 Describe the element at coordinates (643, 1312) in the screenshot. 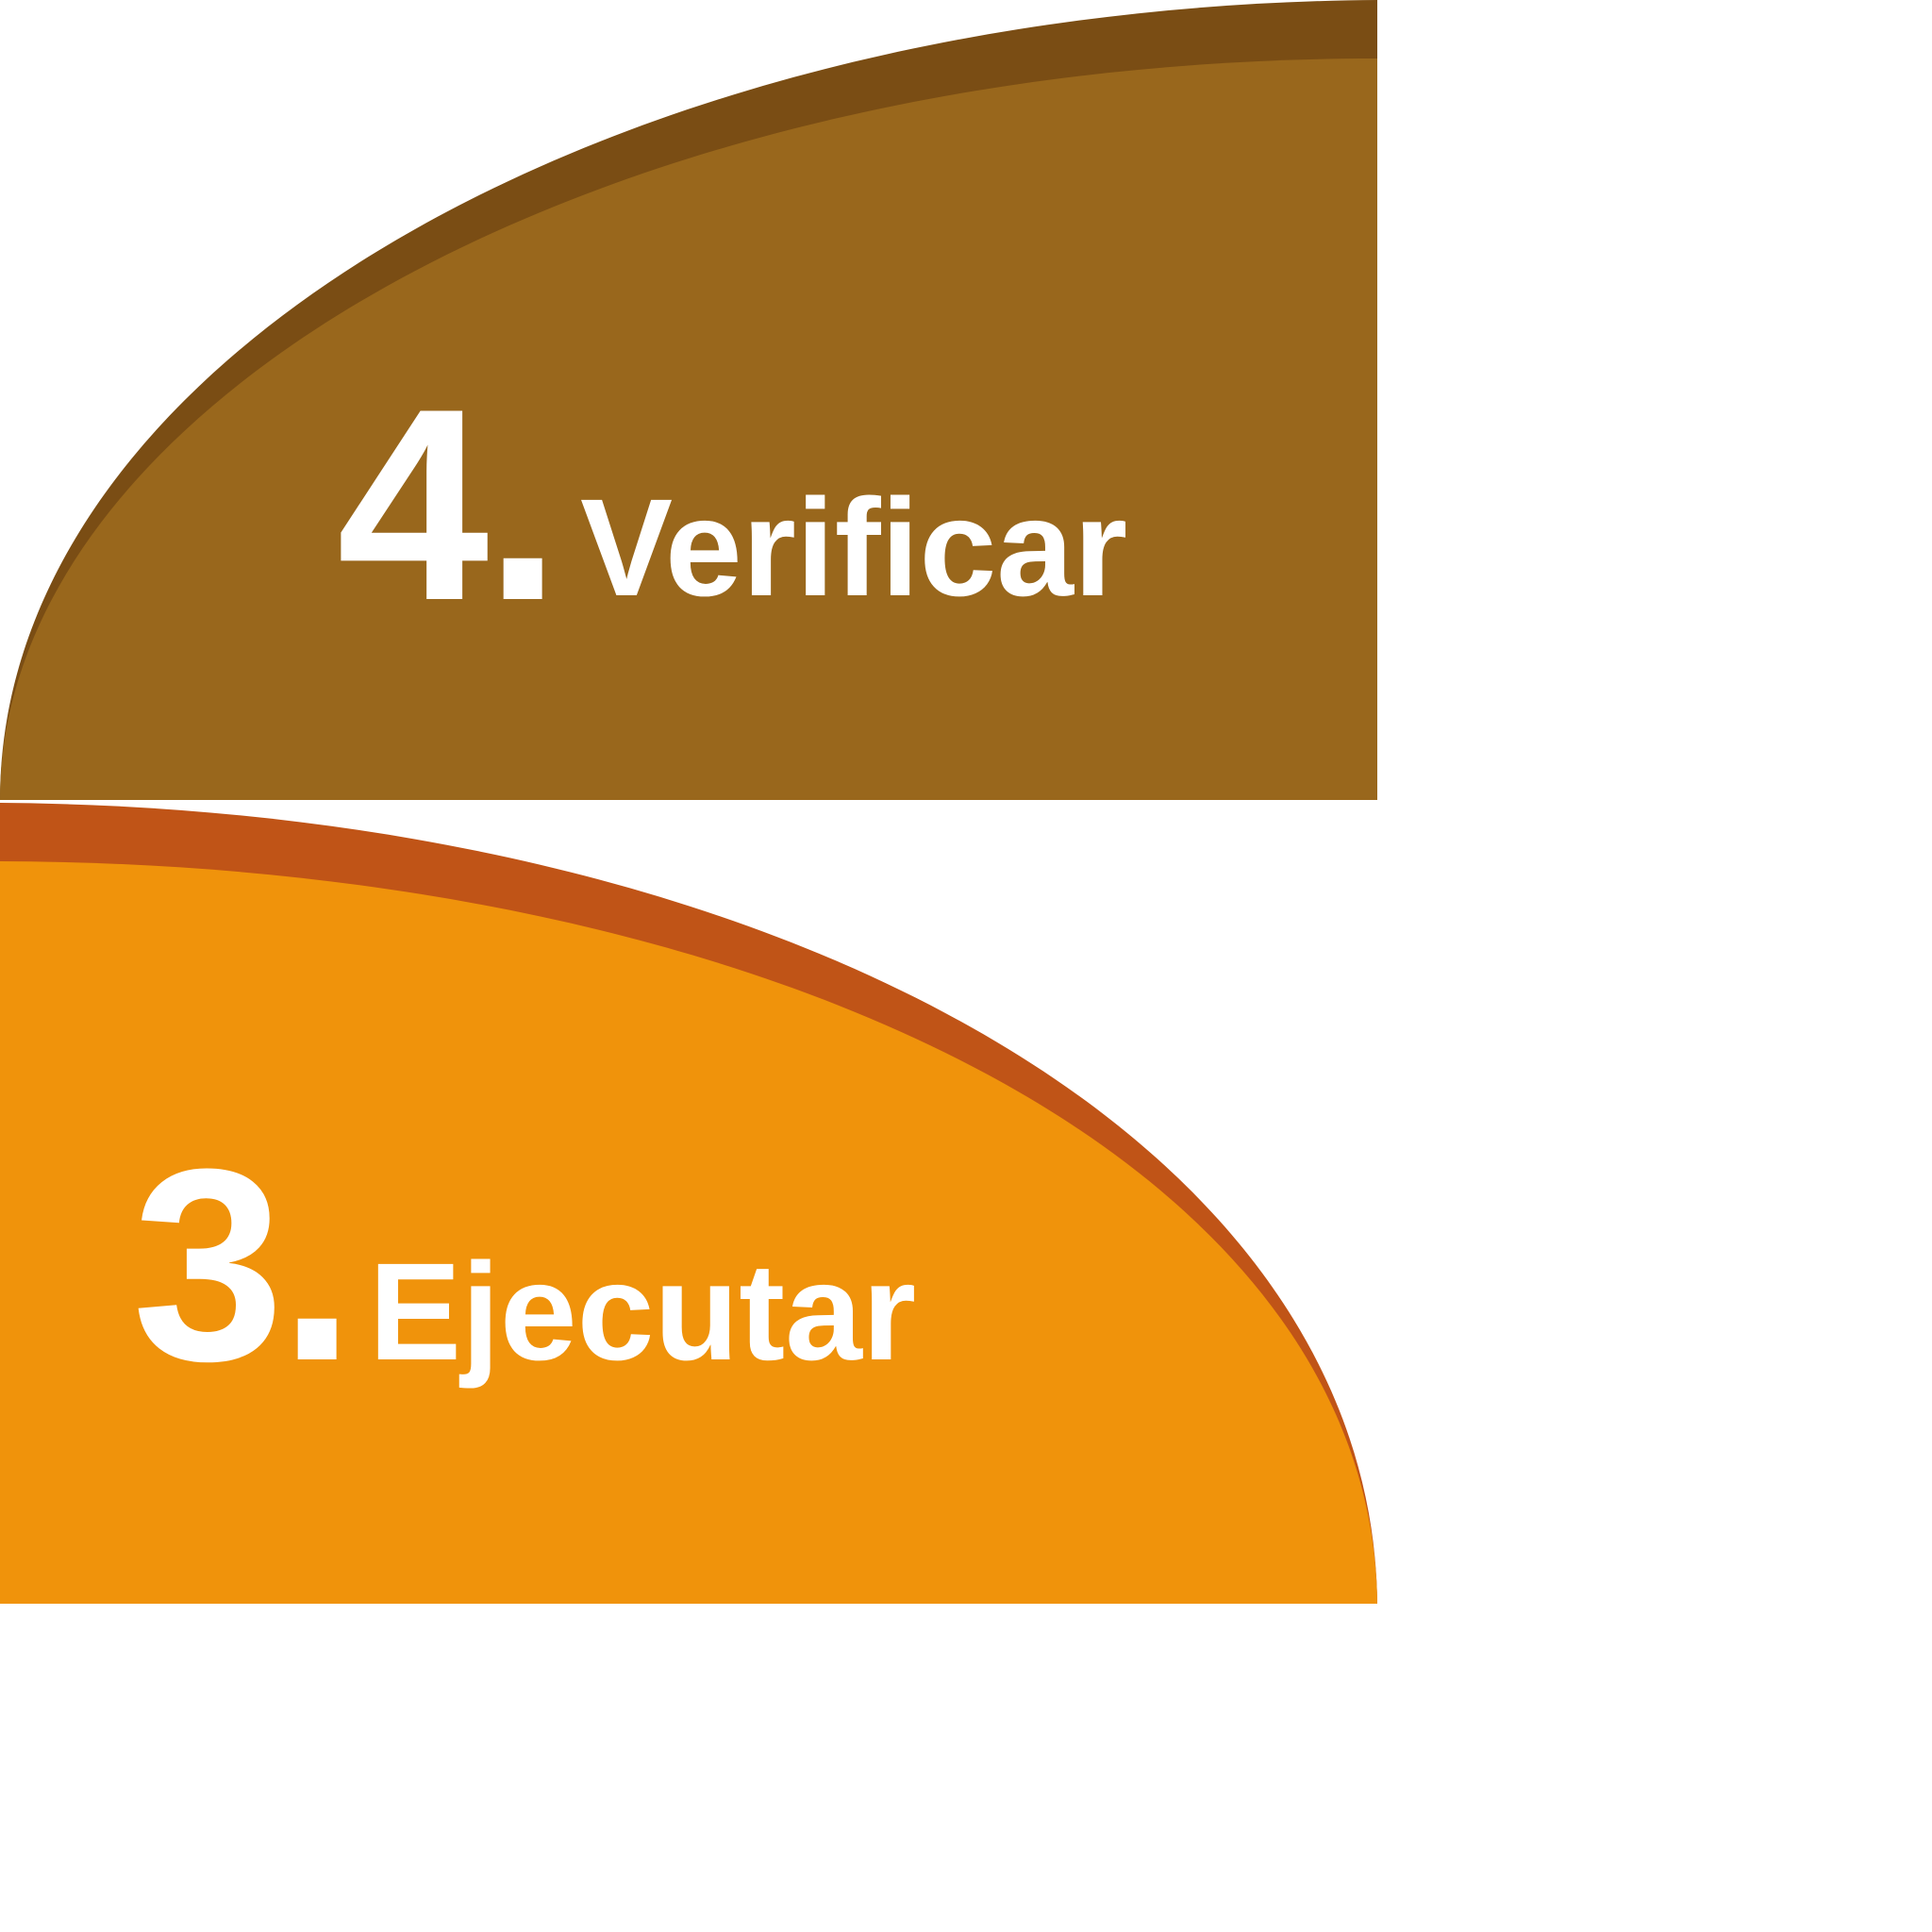

I see `step-3-label: Ejecutar` at that location.